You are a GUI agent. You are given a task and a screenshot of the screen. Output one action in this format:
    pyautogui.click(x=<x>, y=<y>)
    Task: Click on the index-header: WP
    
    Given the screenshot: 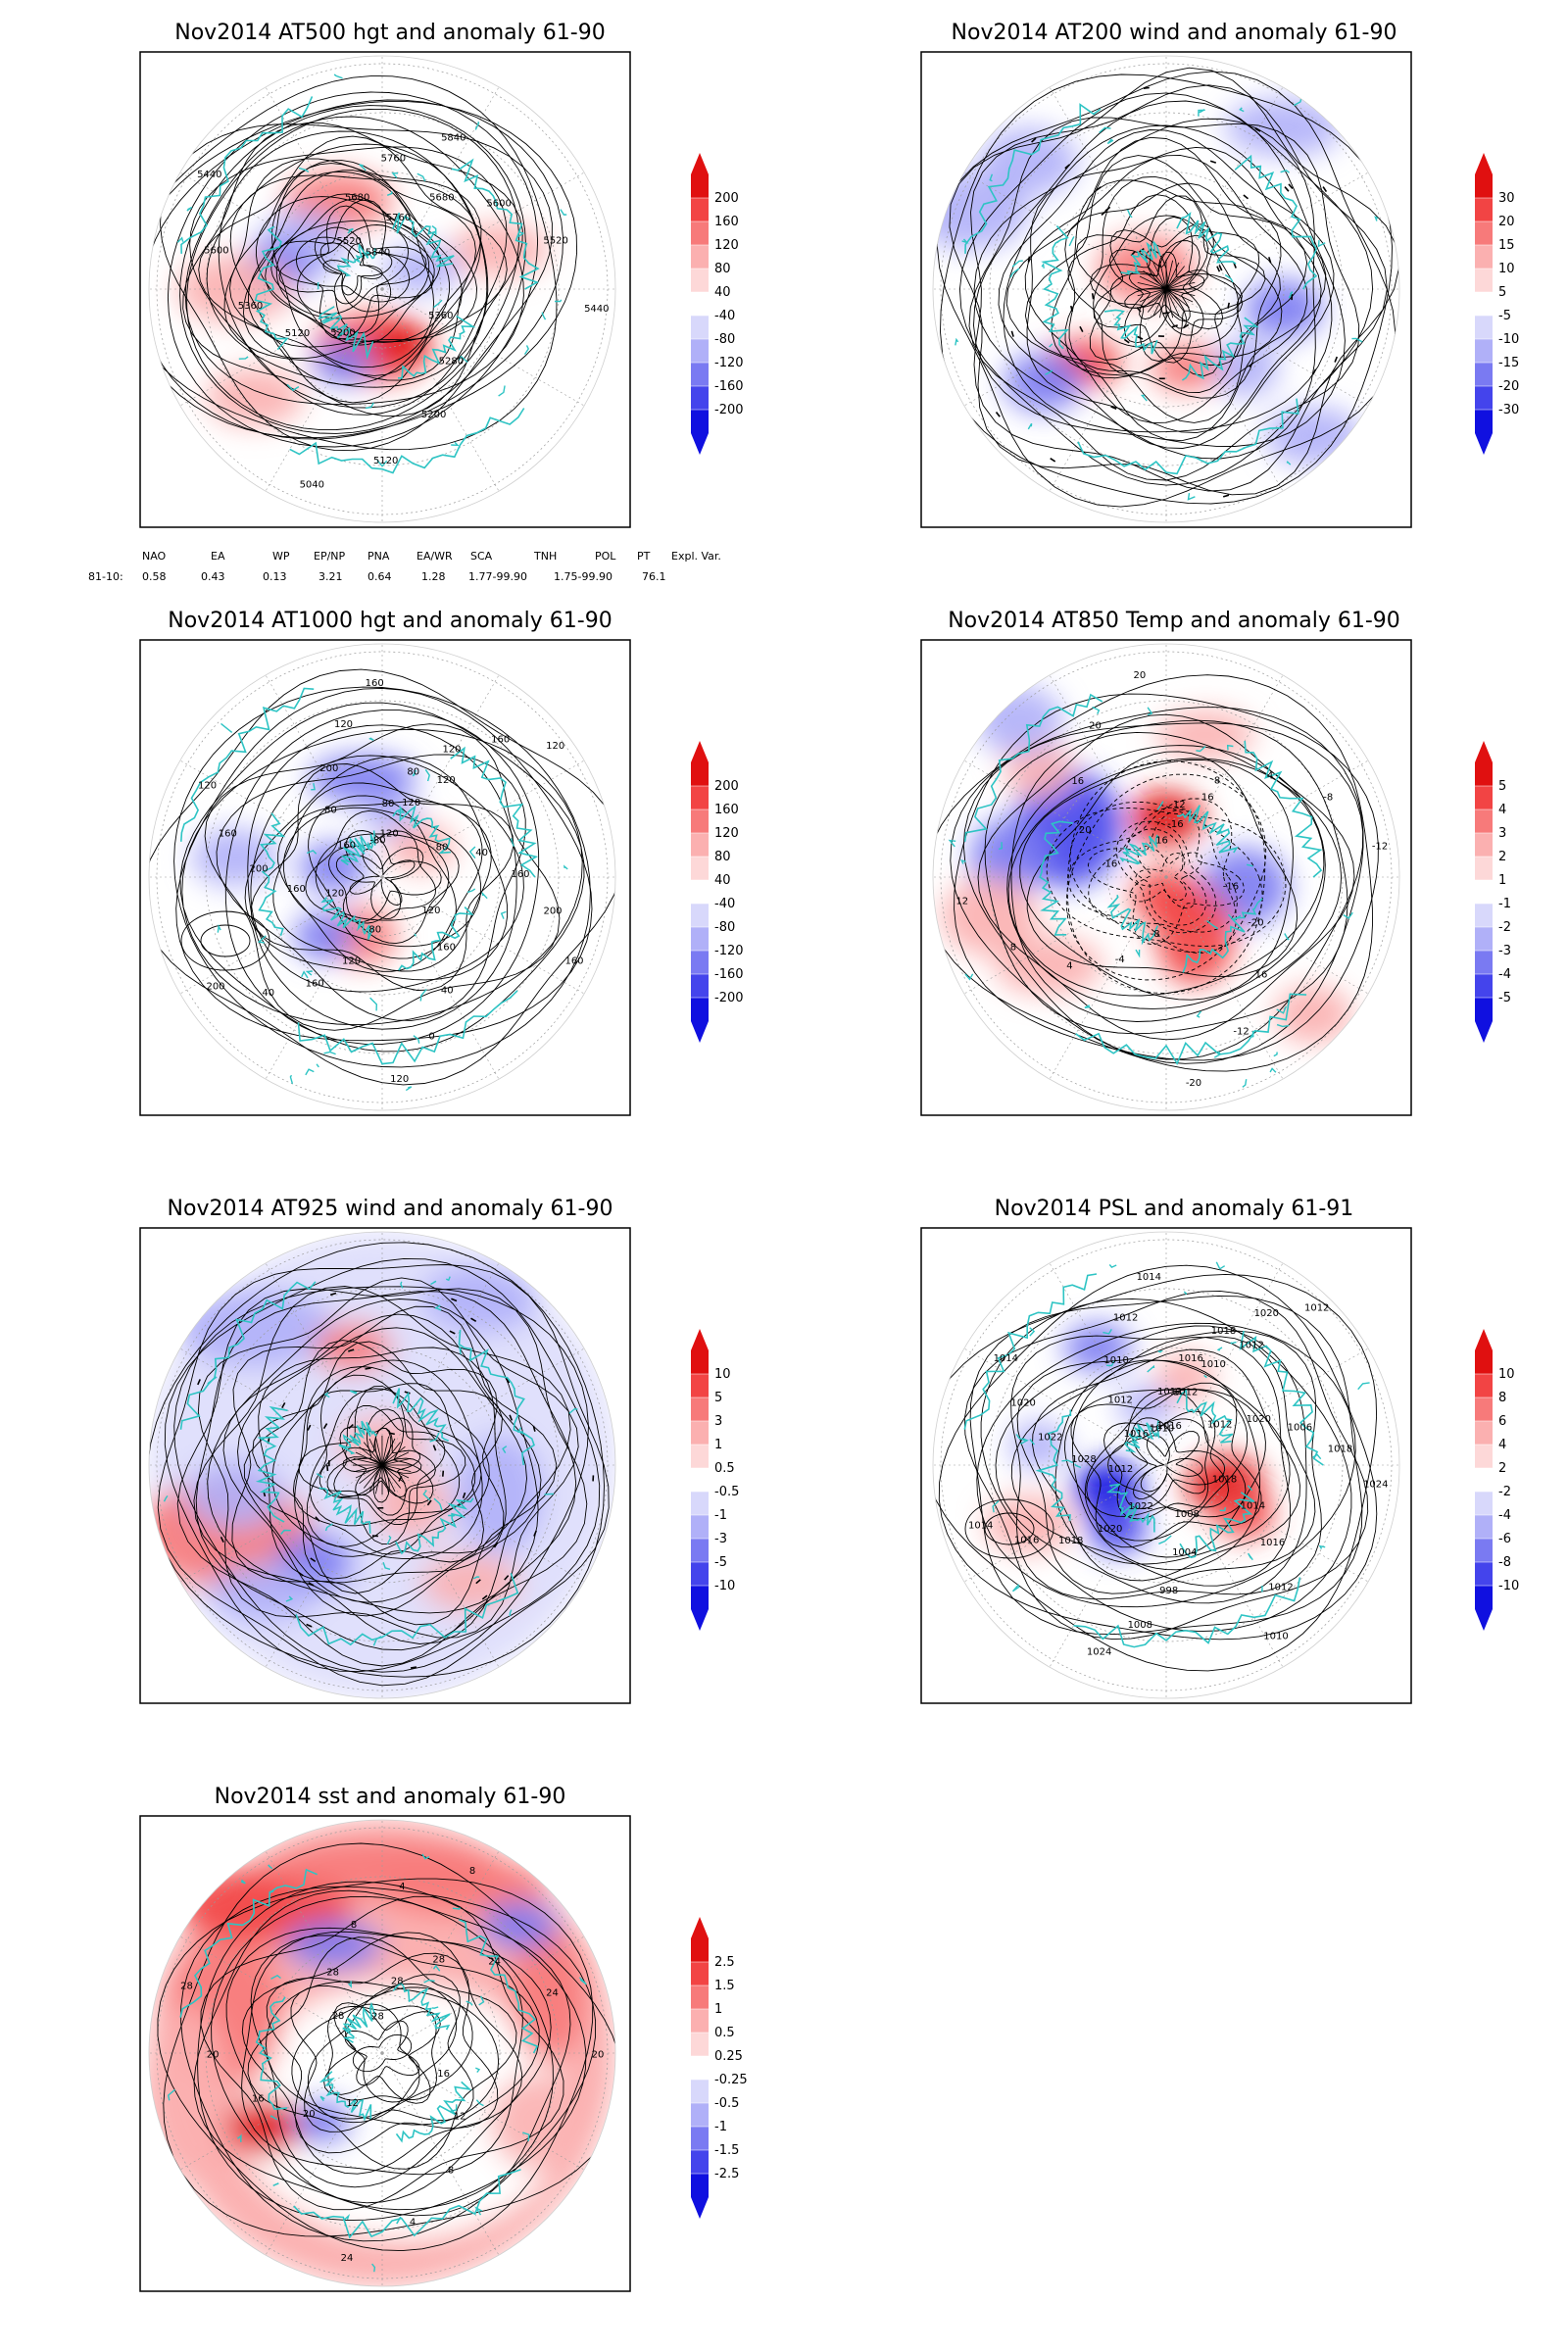 What is the action you would take?
    pyautogui.click(x=281, y=556)
    